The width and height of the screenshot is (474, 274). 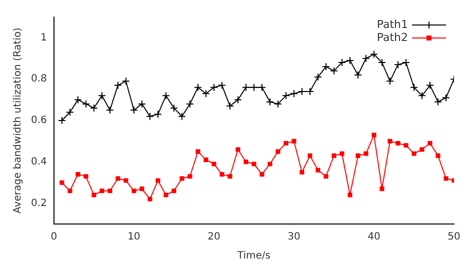 What do you see at coordinates (253, 256) in the screenshot?
I see `x-axis-title: Time/s` at bounding box center [253, 256].